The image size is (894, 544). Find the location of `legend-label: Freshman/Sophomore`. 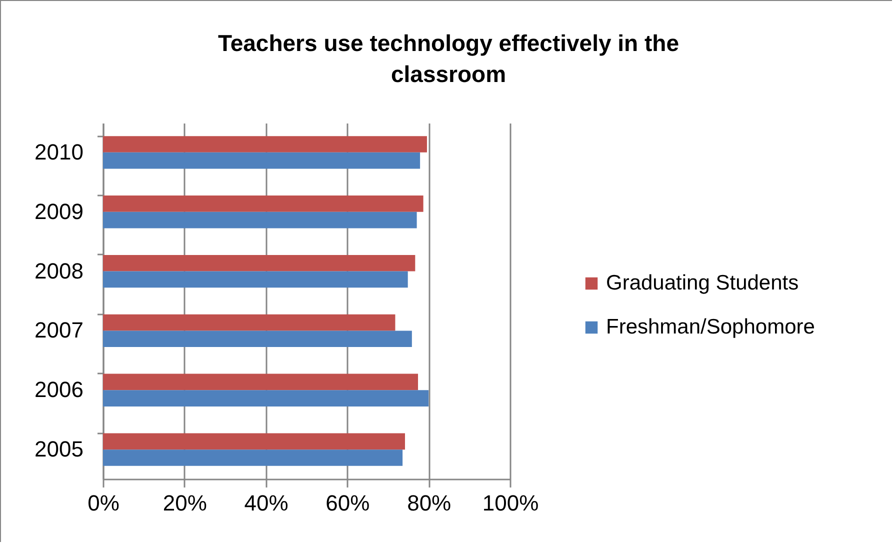

legend-label: Freshman/Sophomore is located at coordinates (710, 327).